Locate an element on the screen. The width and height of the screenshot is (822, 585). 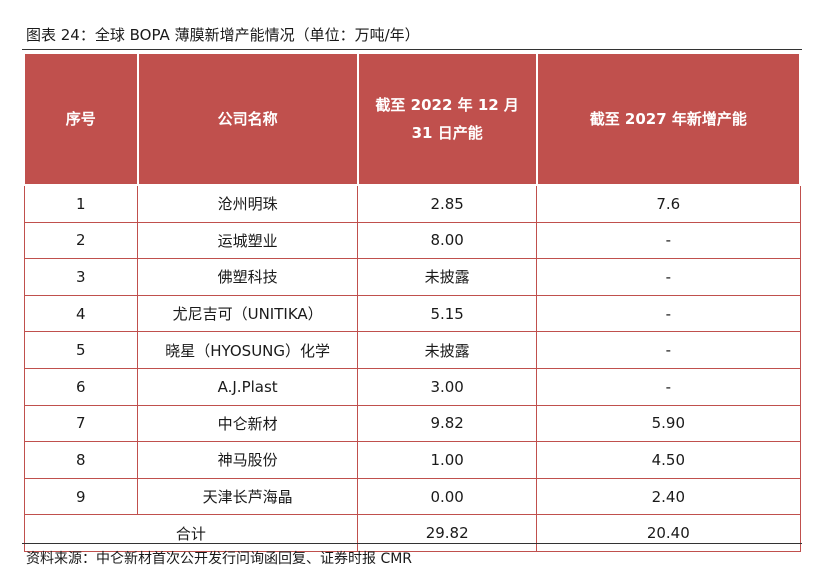
header-new-capacity-2027: 截至 2027 年新增产能 is located at coordinates (668, 119).